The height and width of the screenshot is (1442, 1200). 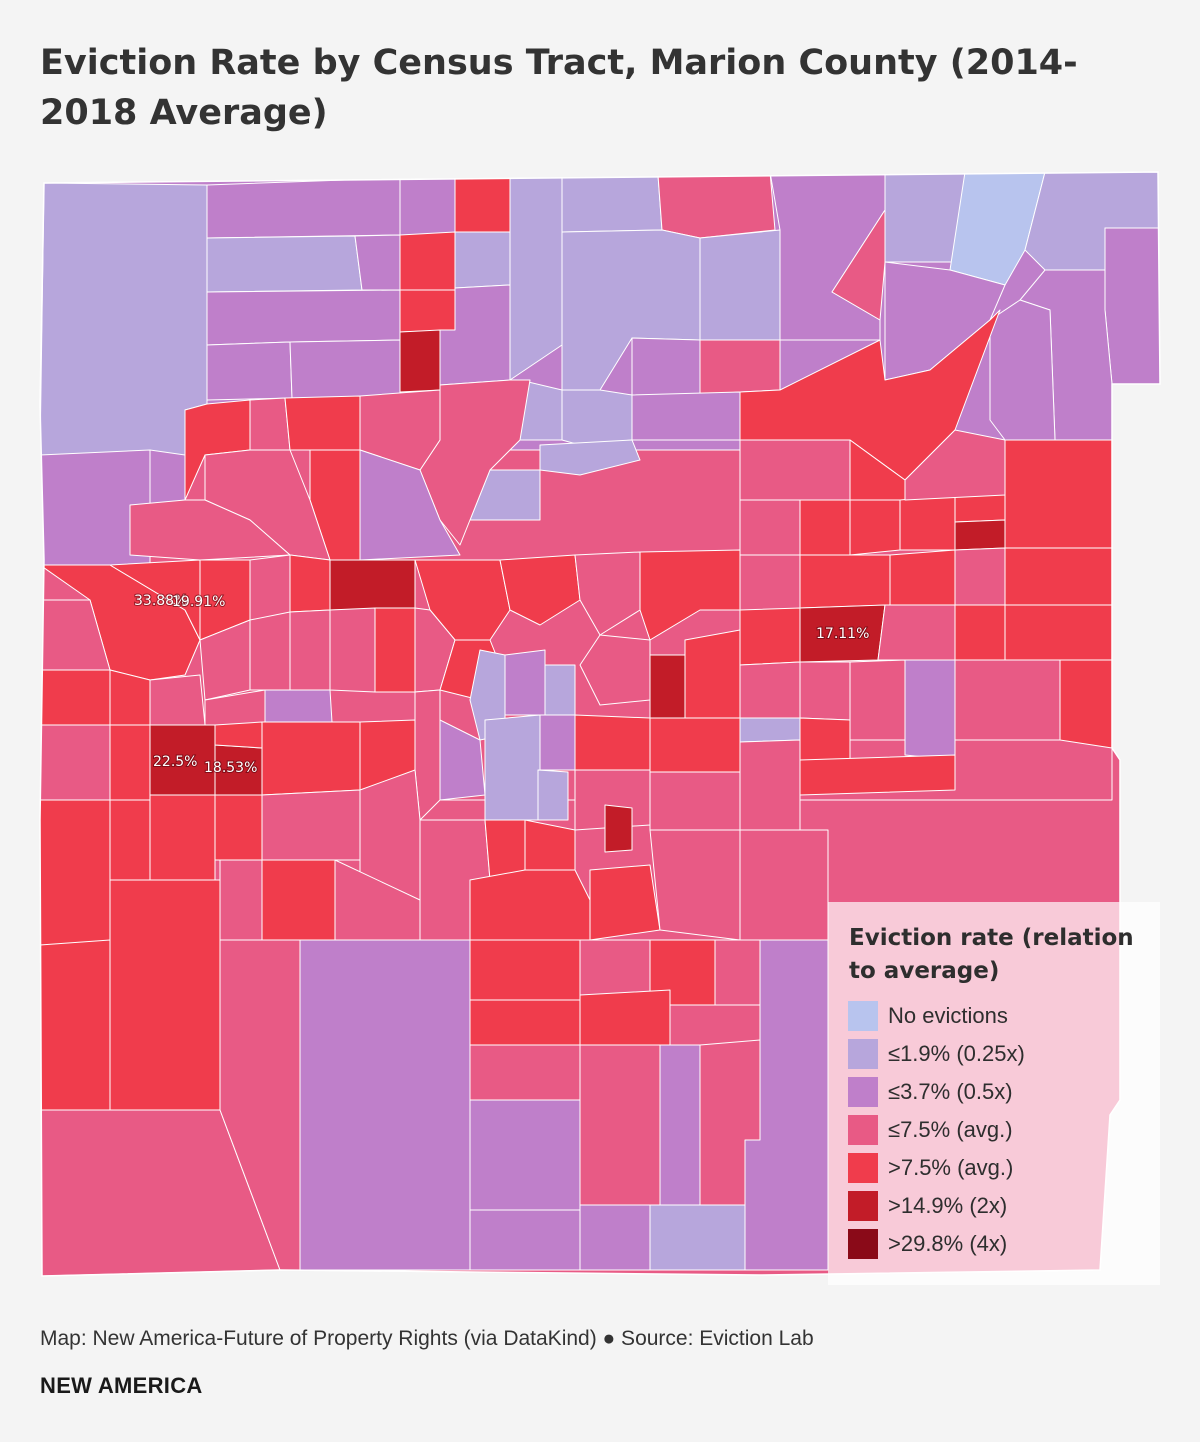 What do you see at coordinates (950, 1091) in the screenshot?
I see `legend-label: ≤3.7% (0.5x)` at bounding box center [950, 1091].